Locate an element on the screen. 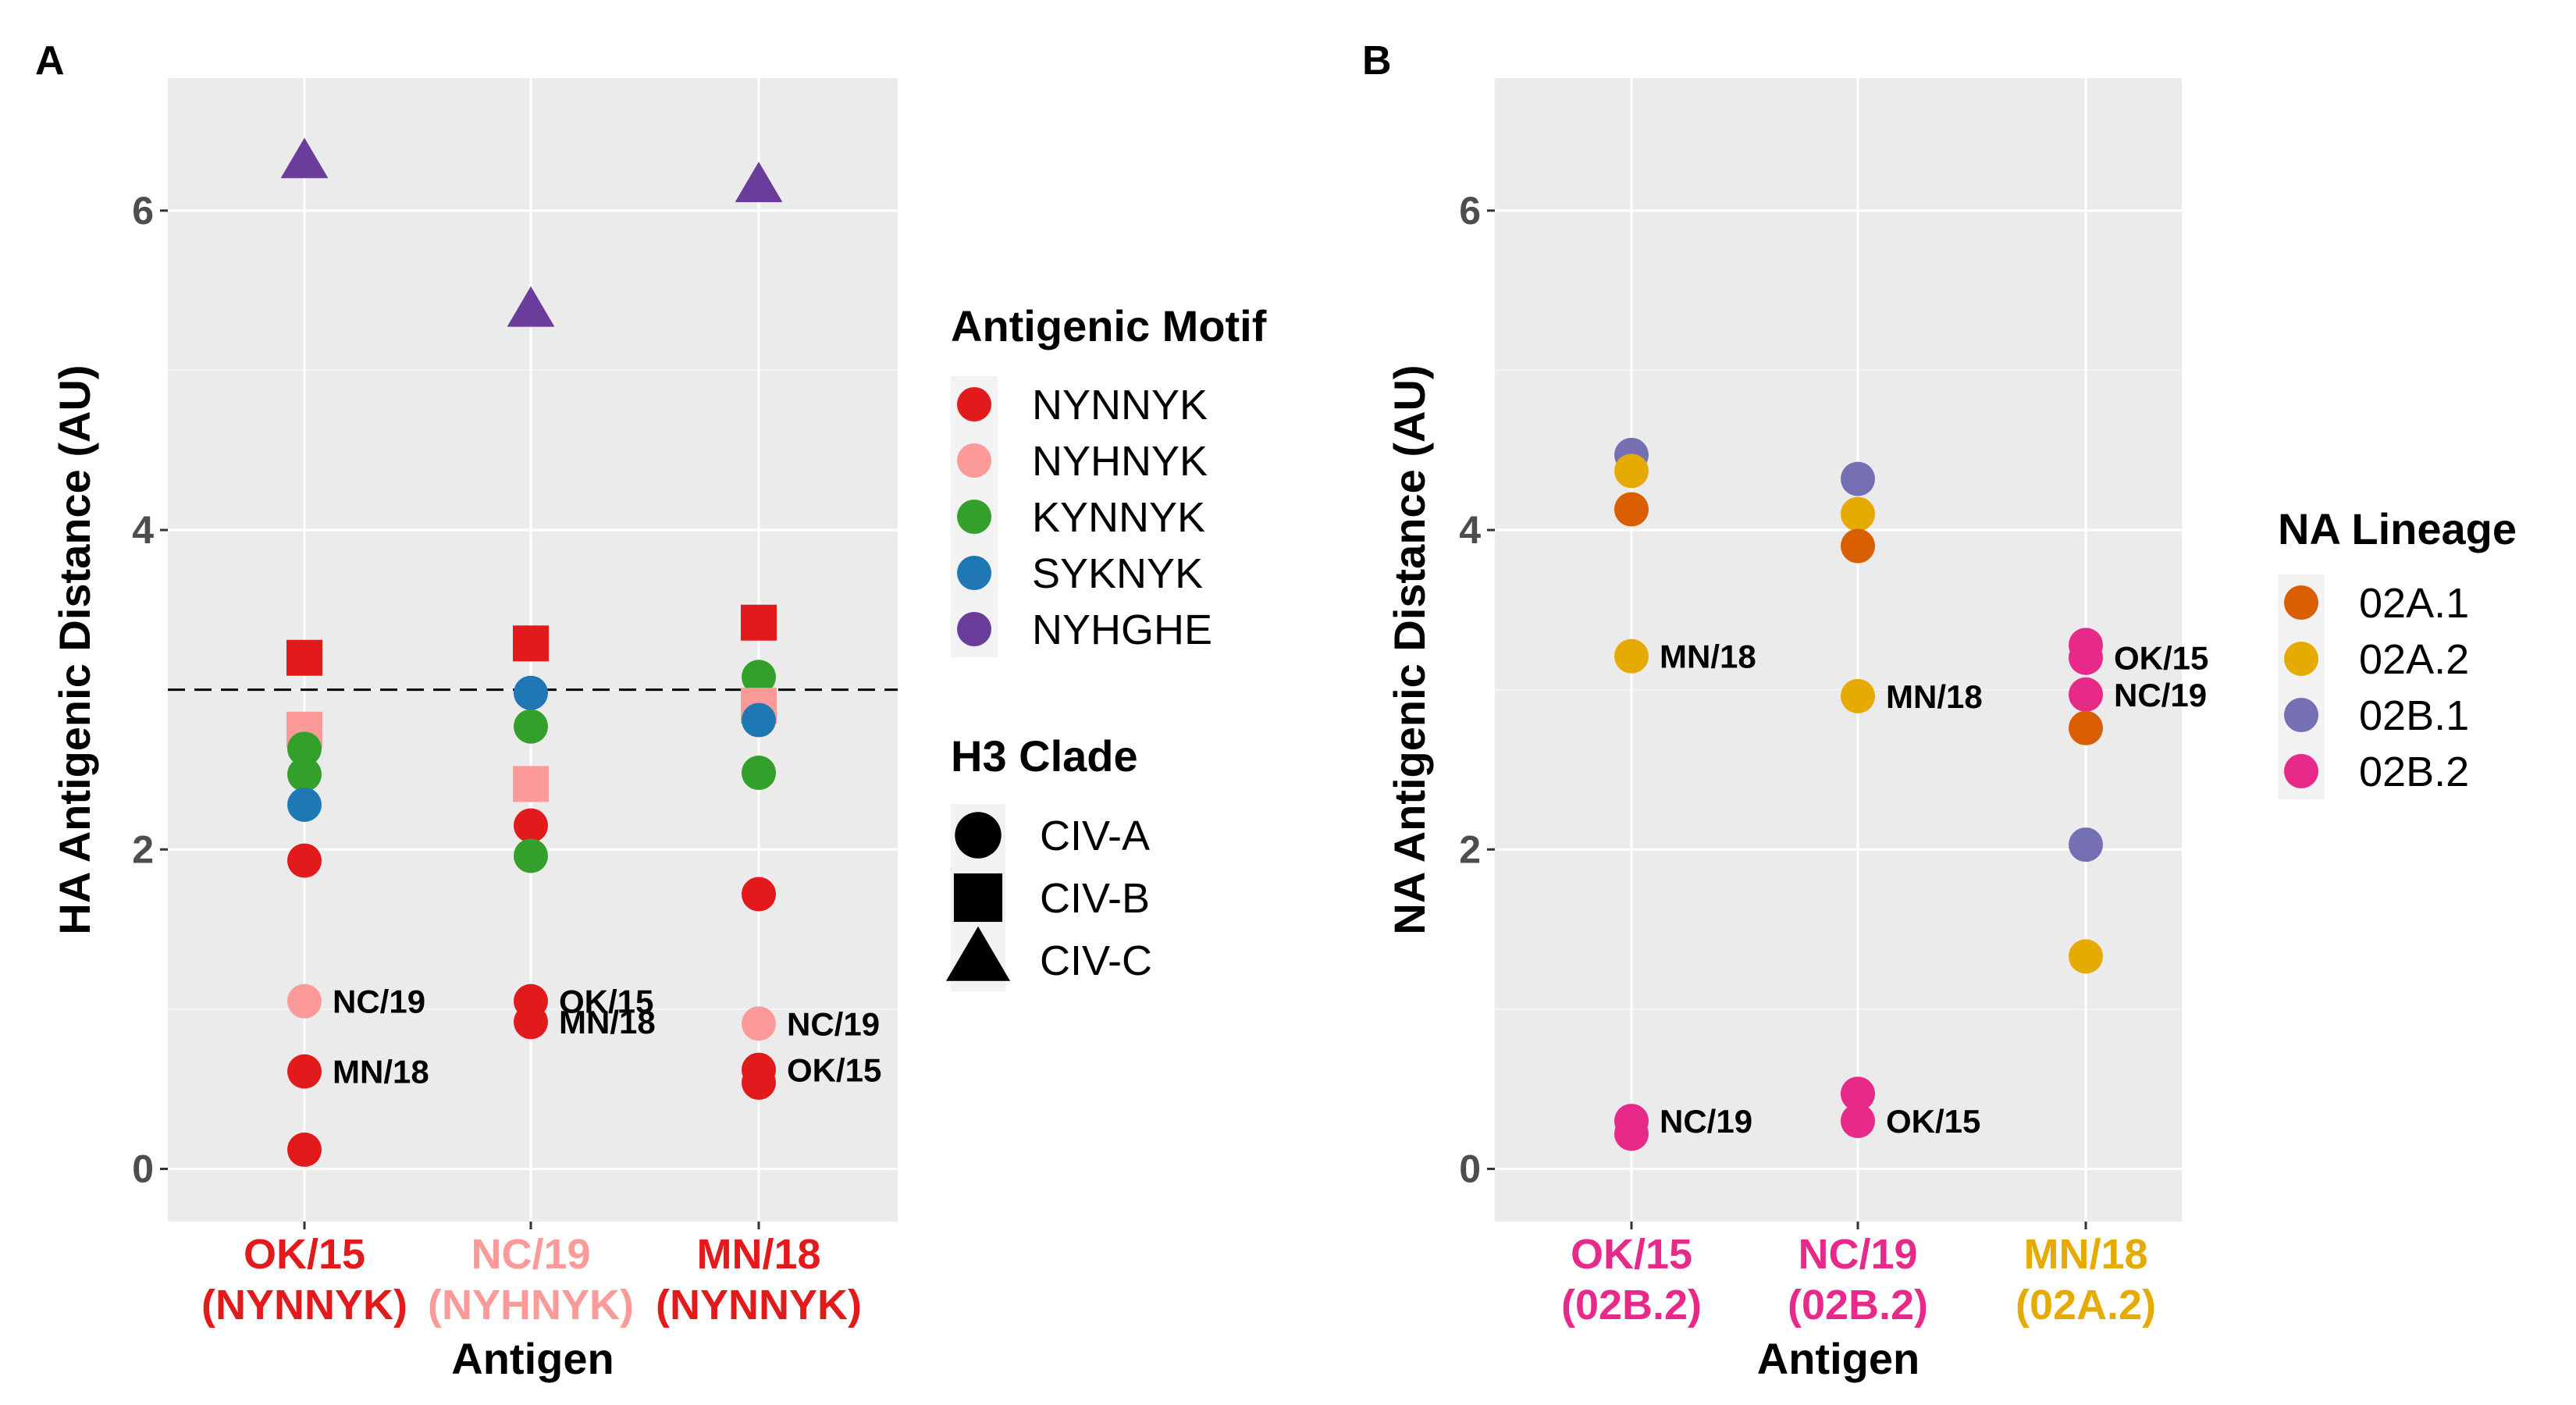 The height and width of the screenshot is (1405, 2576). legend-title: Antigenic Motif is located at coordinates (1109, 325).